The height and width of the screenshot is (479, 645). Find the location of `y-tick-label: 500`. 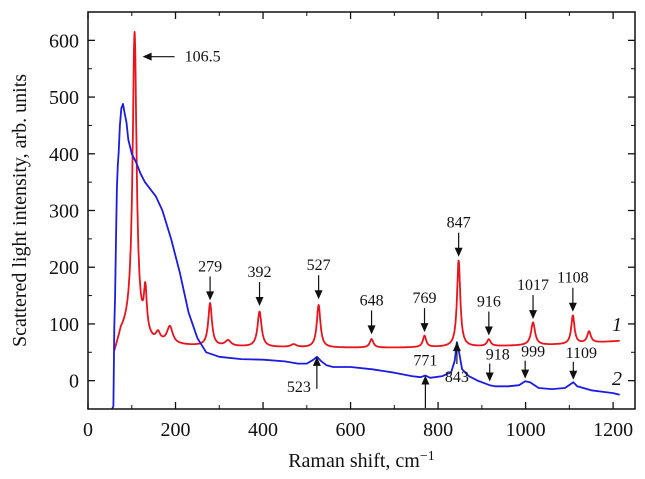

y-tick-label: 500 is located at coordinates (64, 98).